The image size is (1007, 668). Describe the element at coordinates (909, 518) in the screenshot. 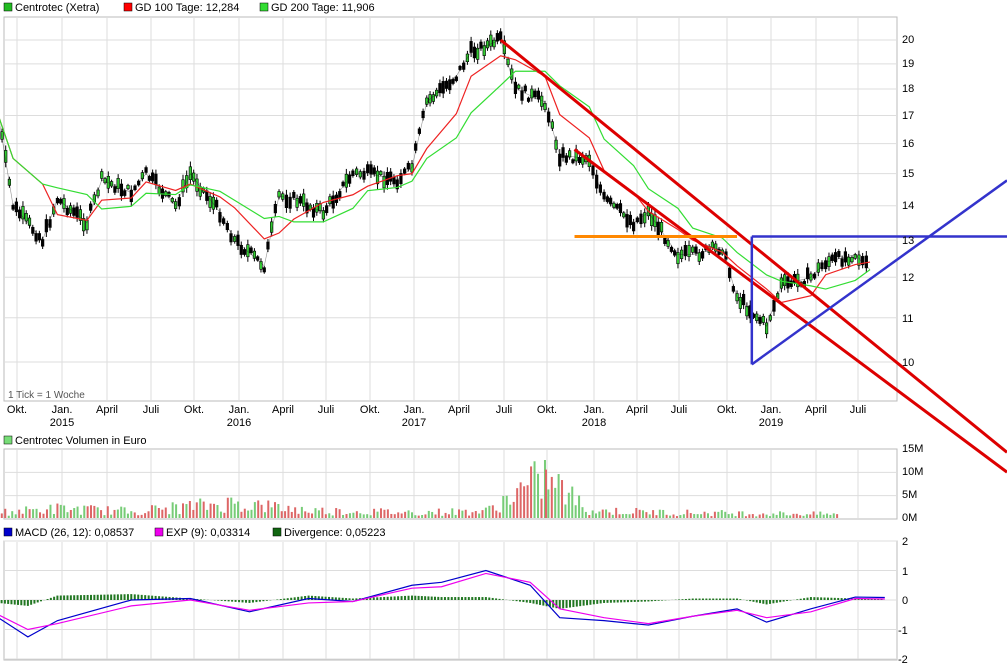

I see `y-tick: 0M` at that location.